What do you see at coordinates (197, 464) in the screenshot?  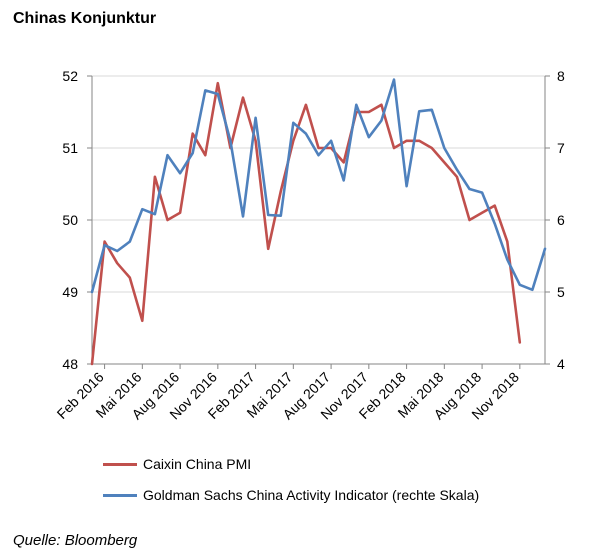 I see `legend-label-caixin: Caixin China PMI` at bounding box center [197, 464].